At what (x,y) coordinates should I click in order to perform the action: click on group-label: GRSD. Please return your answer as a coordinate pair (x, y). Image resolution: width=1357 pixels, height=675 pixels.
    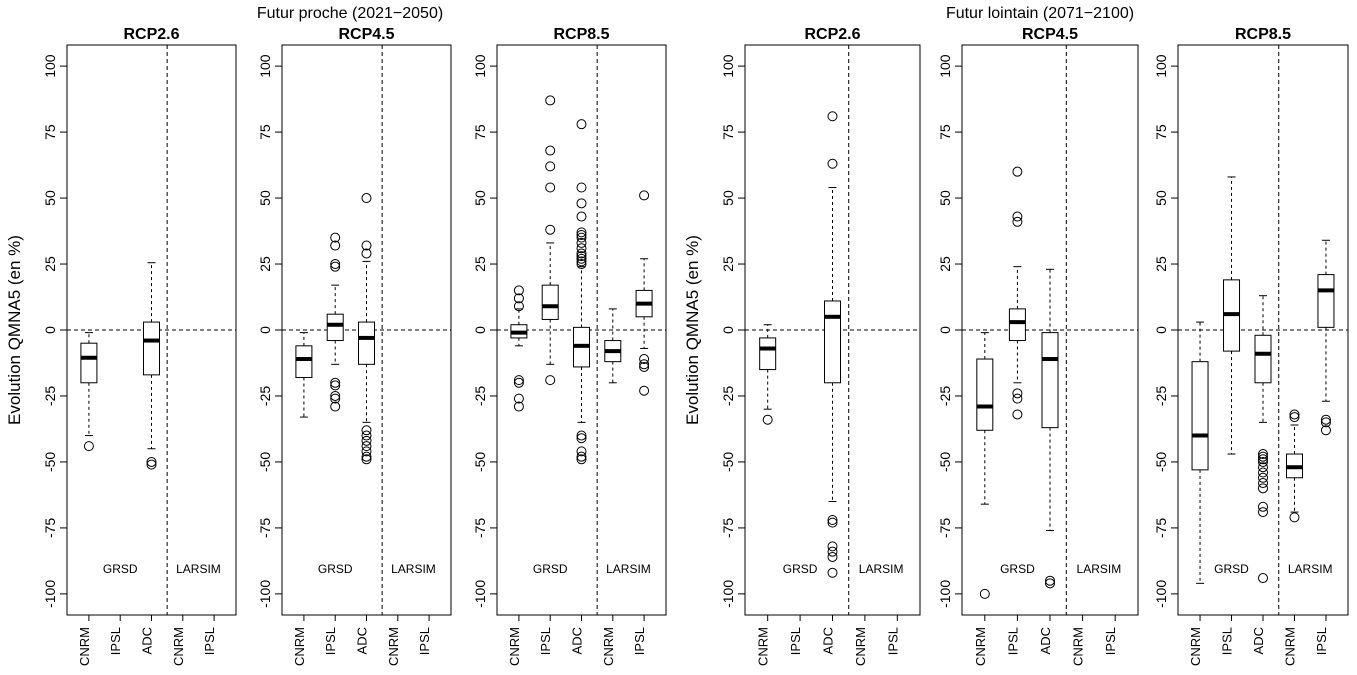
    Looking at the image, I should click on (550, 569).